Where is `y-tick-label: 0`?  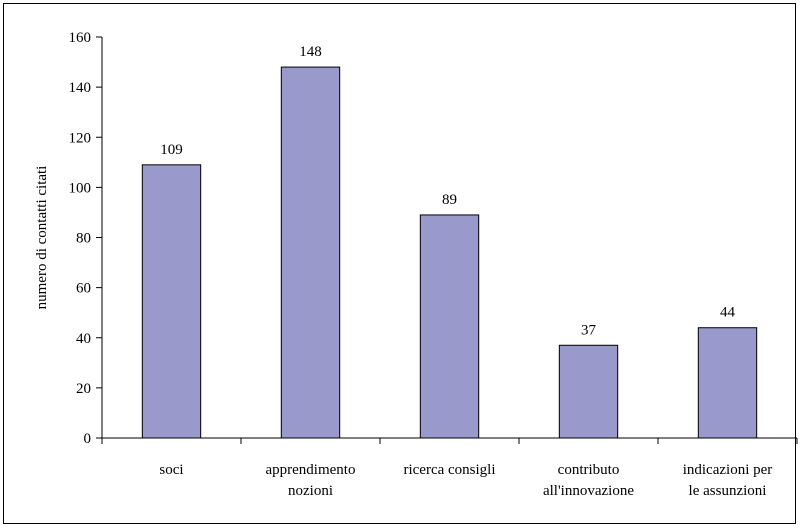 y-tick-label: 0 is located at coordinates (88, 439).